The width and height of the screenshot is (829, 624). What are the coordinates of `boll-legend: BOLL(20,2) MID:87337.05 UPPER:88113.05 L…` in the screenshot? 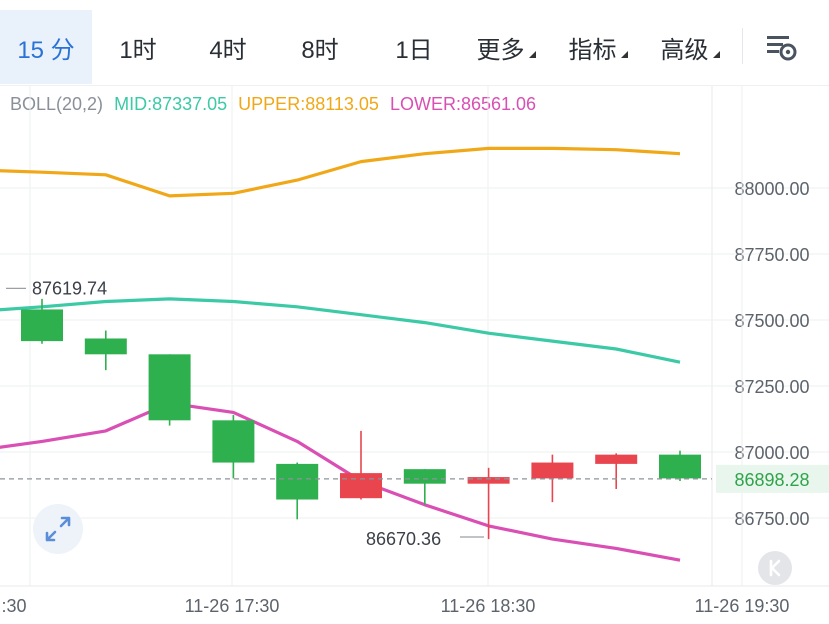 It's located at (276, 104).